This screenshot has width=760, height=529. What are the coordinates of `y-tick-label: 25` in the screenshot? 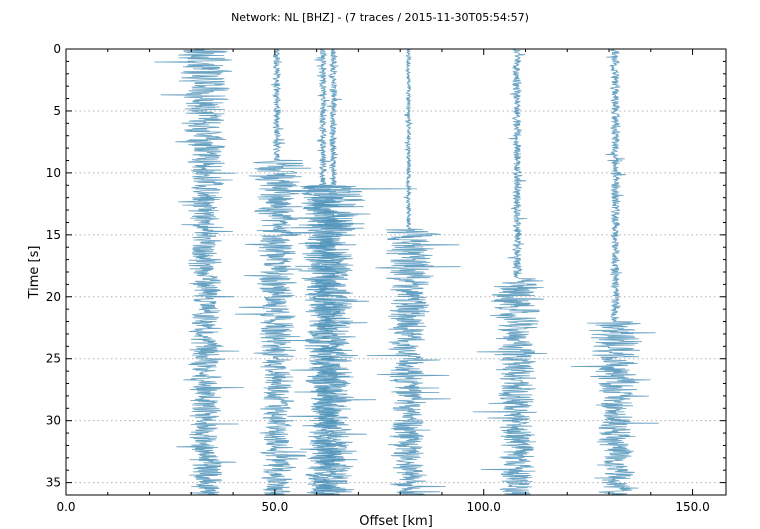 It's located at (53, 359).